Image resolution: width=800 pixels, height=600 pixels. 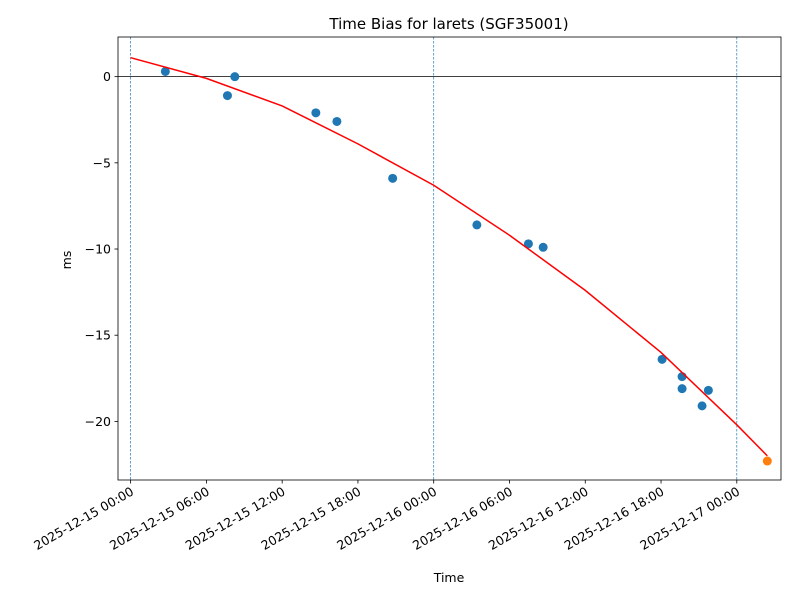 I want to click on y-tick-label: −20, so click(x=98, y=421).